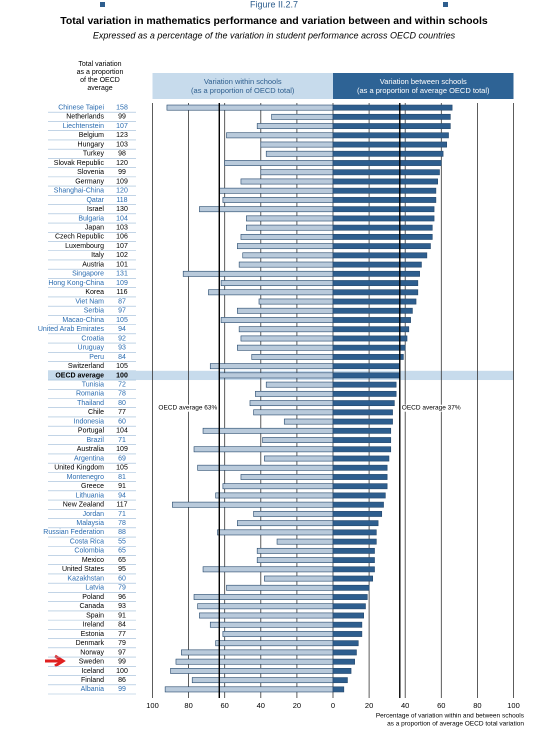 The height and width of the screenshot is (733, 549). What do you see at coordinates (122, 588) in the screenshot?
I see `total-value: 79` at bounding box center [122, 588].